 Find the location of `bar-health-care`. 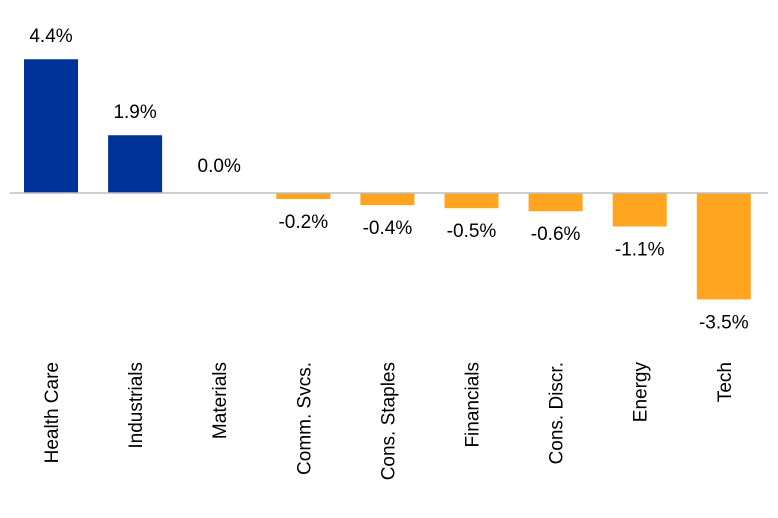

bar-health-care is located at coordinates (51, 126).